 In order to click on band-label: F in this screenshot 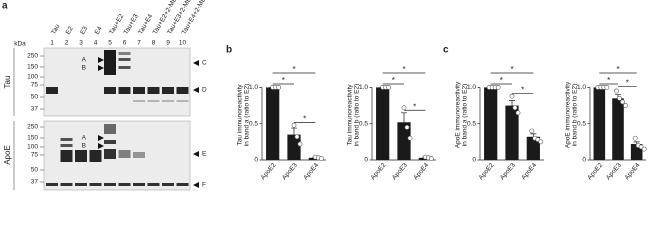, I will do `click(204, 185)`.